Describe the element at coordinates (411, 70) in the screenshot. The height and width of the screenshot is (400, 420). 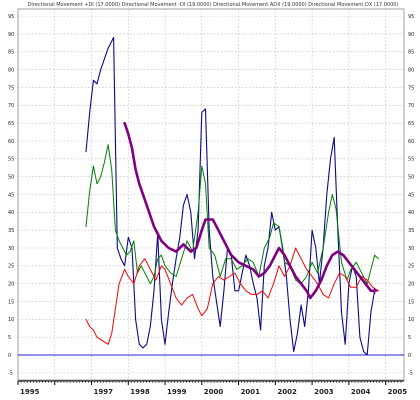
I see `y-tick-label-right: 80` at that location.